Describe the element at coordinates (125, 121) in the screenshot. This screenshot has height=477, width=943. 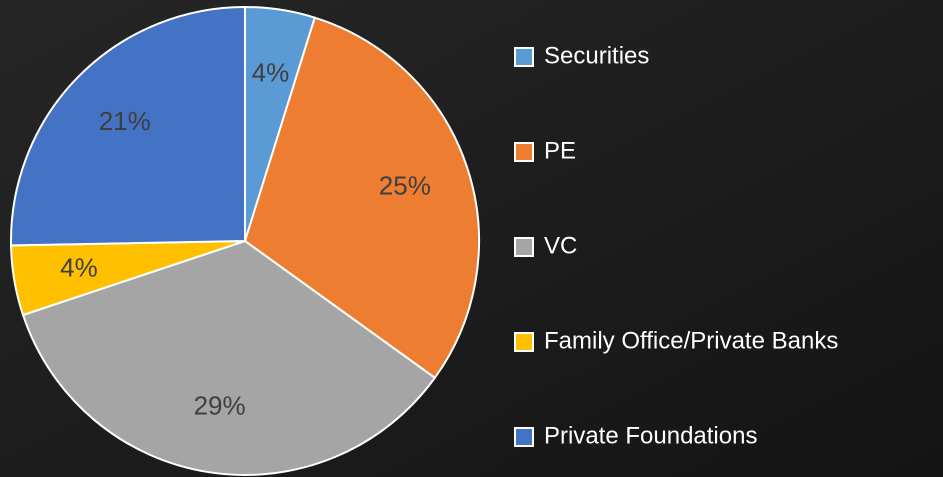
I see `data-label: 21%` at that location.